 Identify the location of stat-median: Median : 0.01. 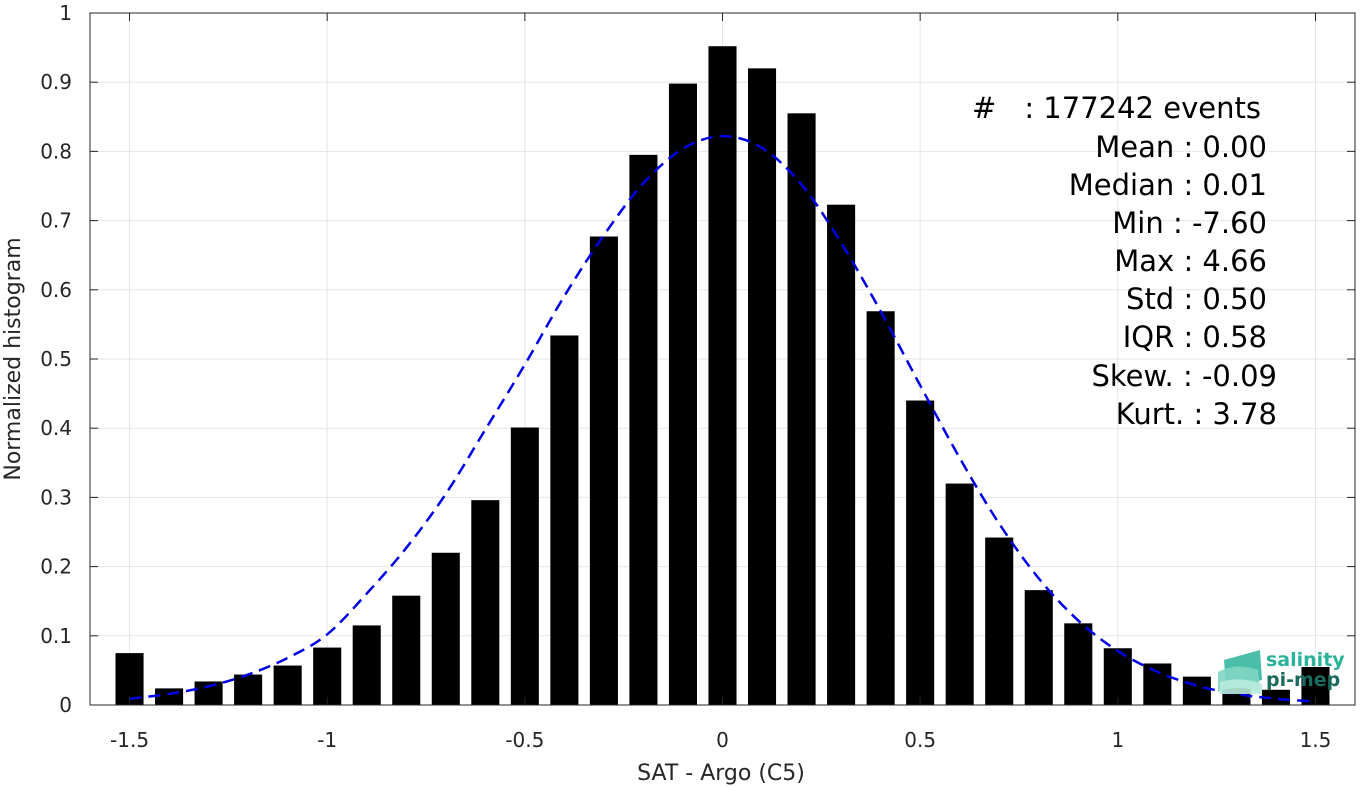
(1168, 185).